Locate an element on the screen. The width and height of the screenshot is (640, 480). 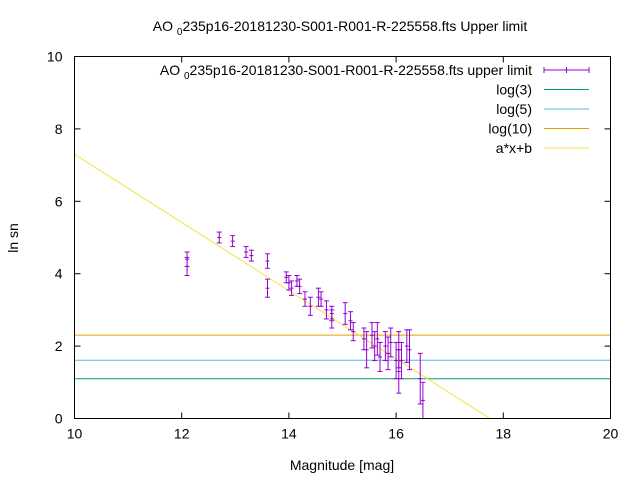
x-tick-label: 16 is located at coordinates (396, 434).